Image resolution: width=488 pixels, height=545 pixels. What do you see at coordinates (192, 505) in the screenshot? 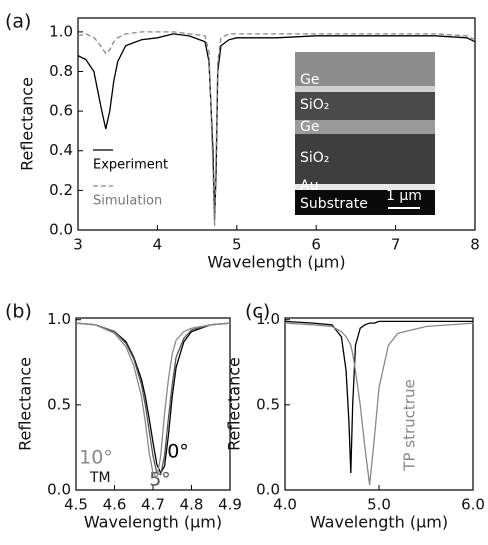
I see `x-tick-label: 4.8` at bounding box center [192, 505].